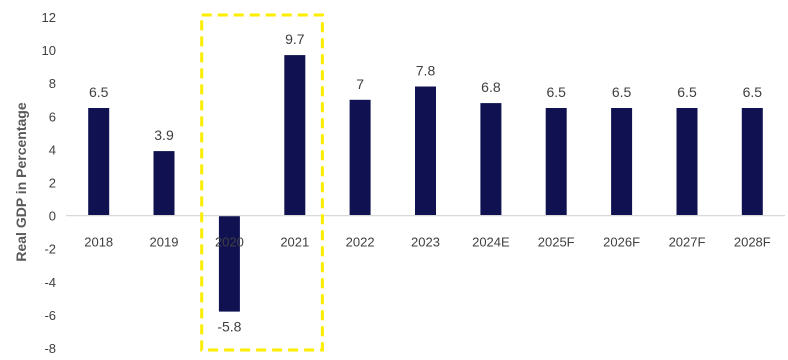  What do you see at coordinates (622, 162) in the screenshot?
I see `bar-2026F` at bounding box center [622, 162].